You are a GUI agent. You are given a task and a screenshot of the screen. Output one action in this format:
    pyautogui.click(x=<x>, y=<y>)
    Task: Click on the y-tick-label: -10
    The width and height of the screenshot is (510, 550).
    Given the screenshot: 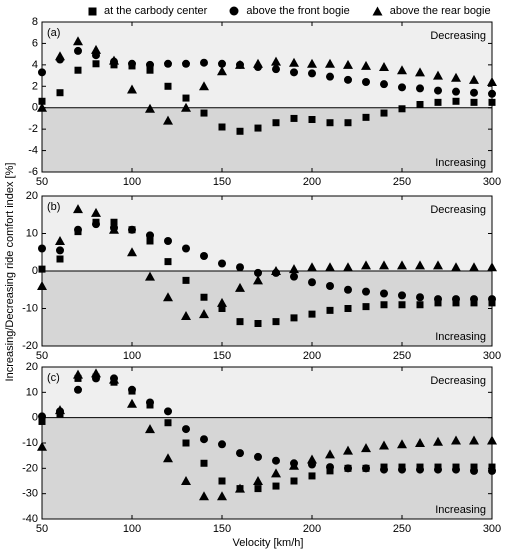 What is the action you would take?
    pyautogui.click(x=30, y=309)
    